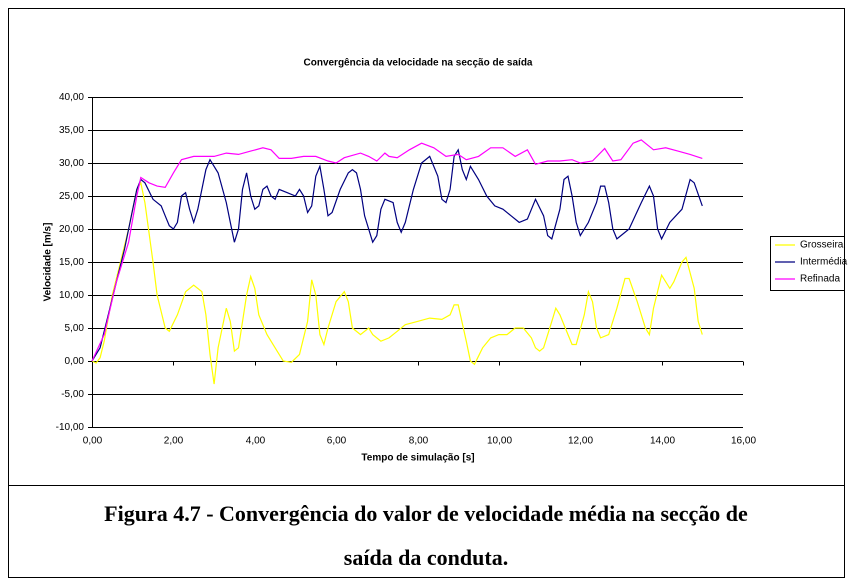 Image resolution: width=853 pixels, height=586 pixels. What do you see at coordinates (743, 441) in the screenshot?
I see `x-tick-label: 16,00` at bounding box center [743, 441].